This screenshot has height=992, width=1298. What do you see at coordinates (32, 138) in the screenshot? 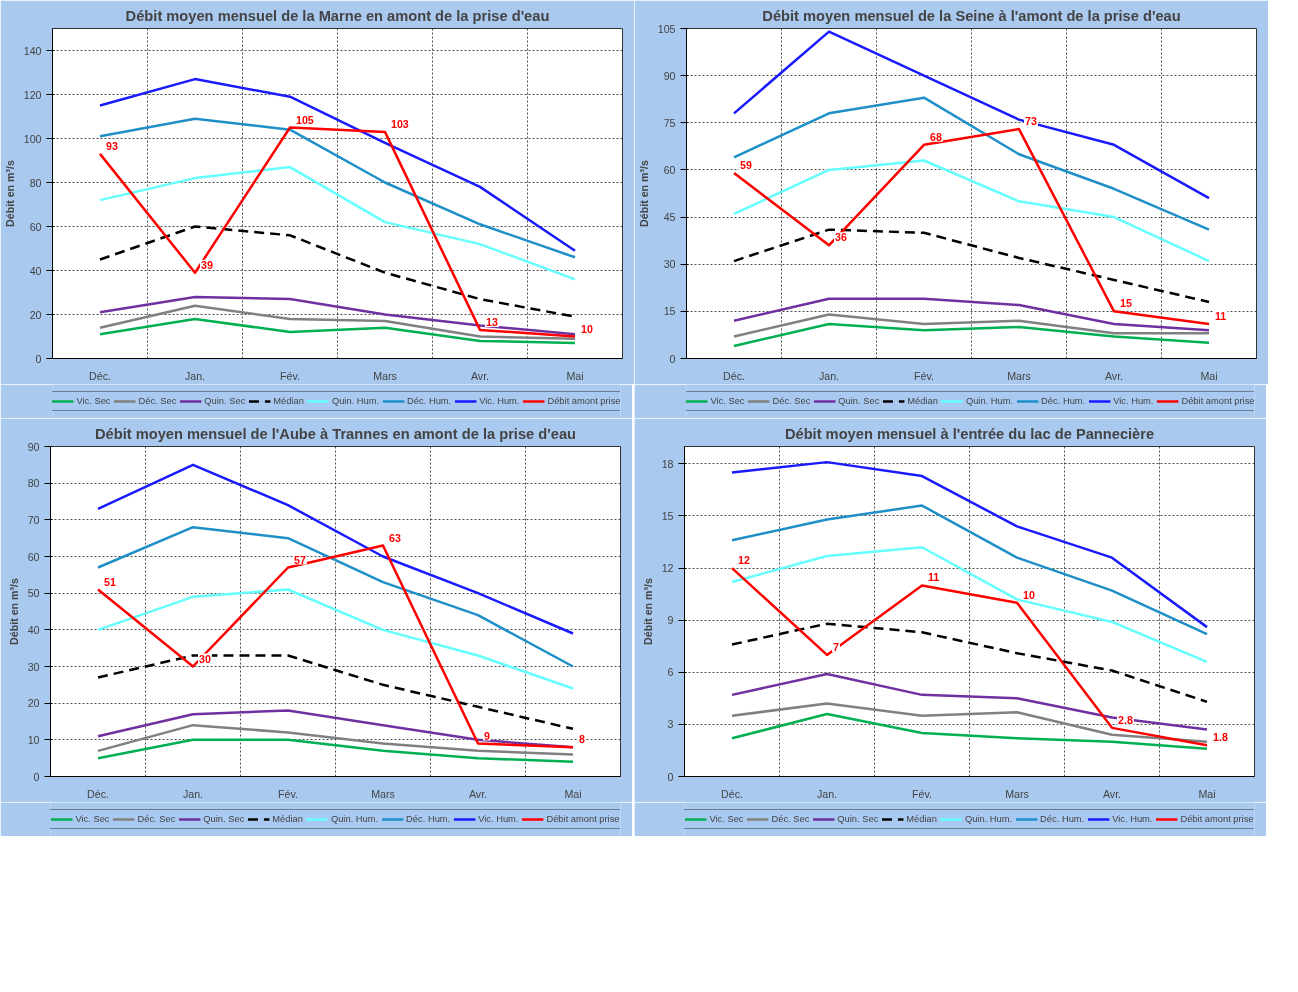
I see `y-tick-label: 100` at bounding box center [32, 138].